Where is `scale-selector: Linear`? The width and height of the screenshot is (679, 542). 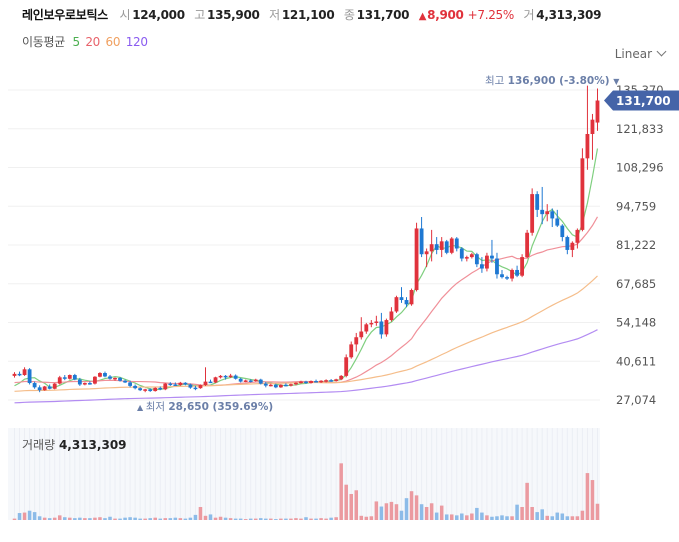 scale-selector: Linear is located at coordinates (641, 53).